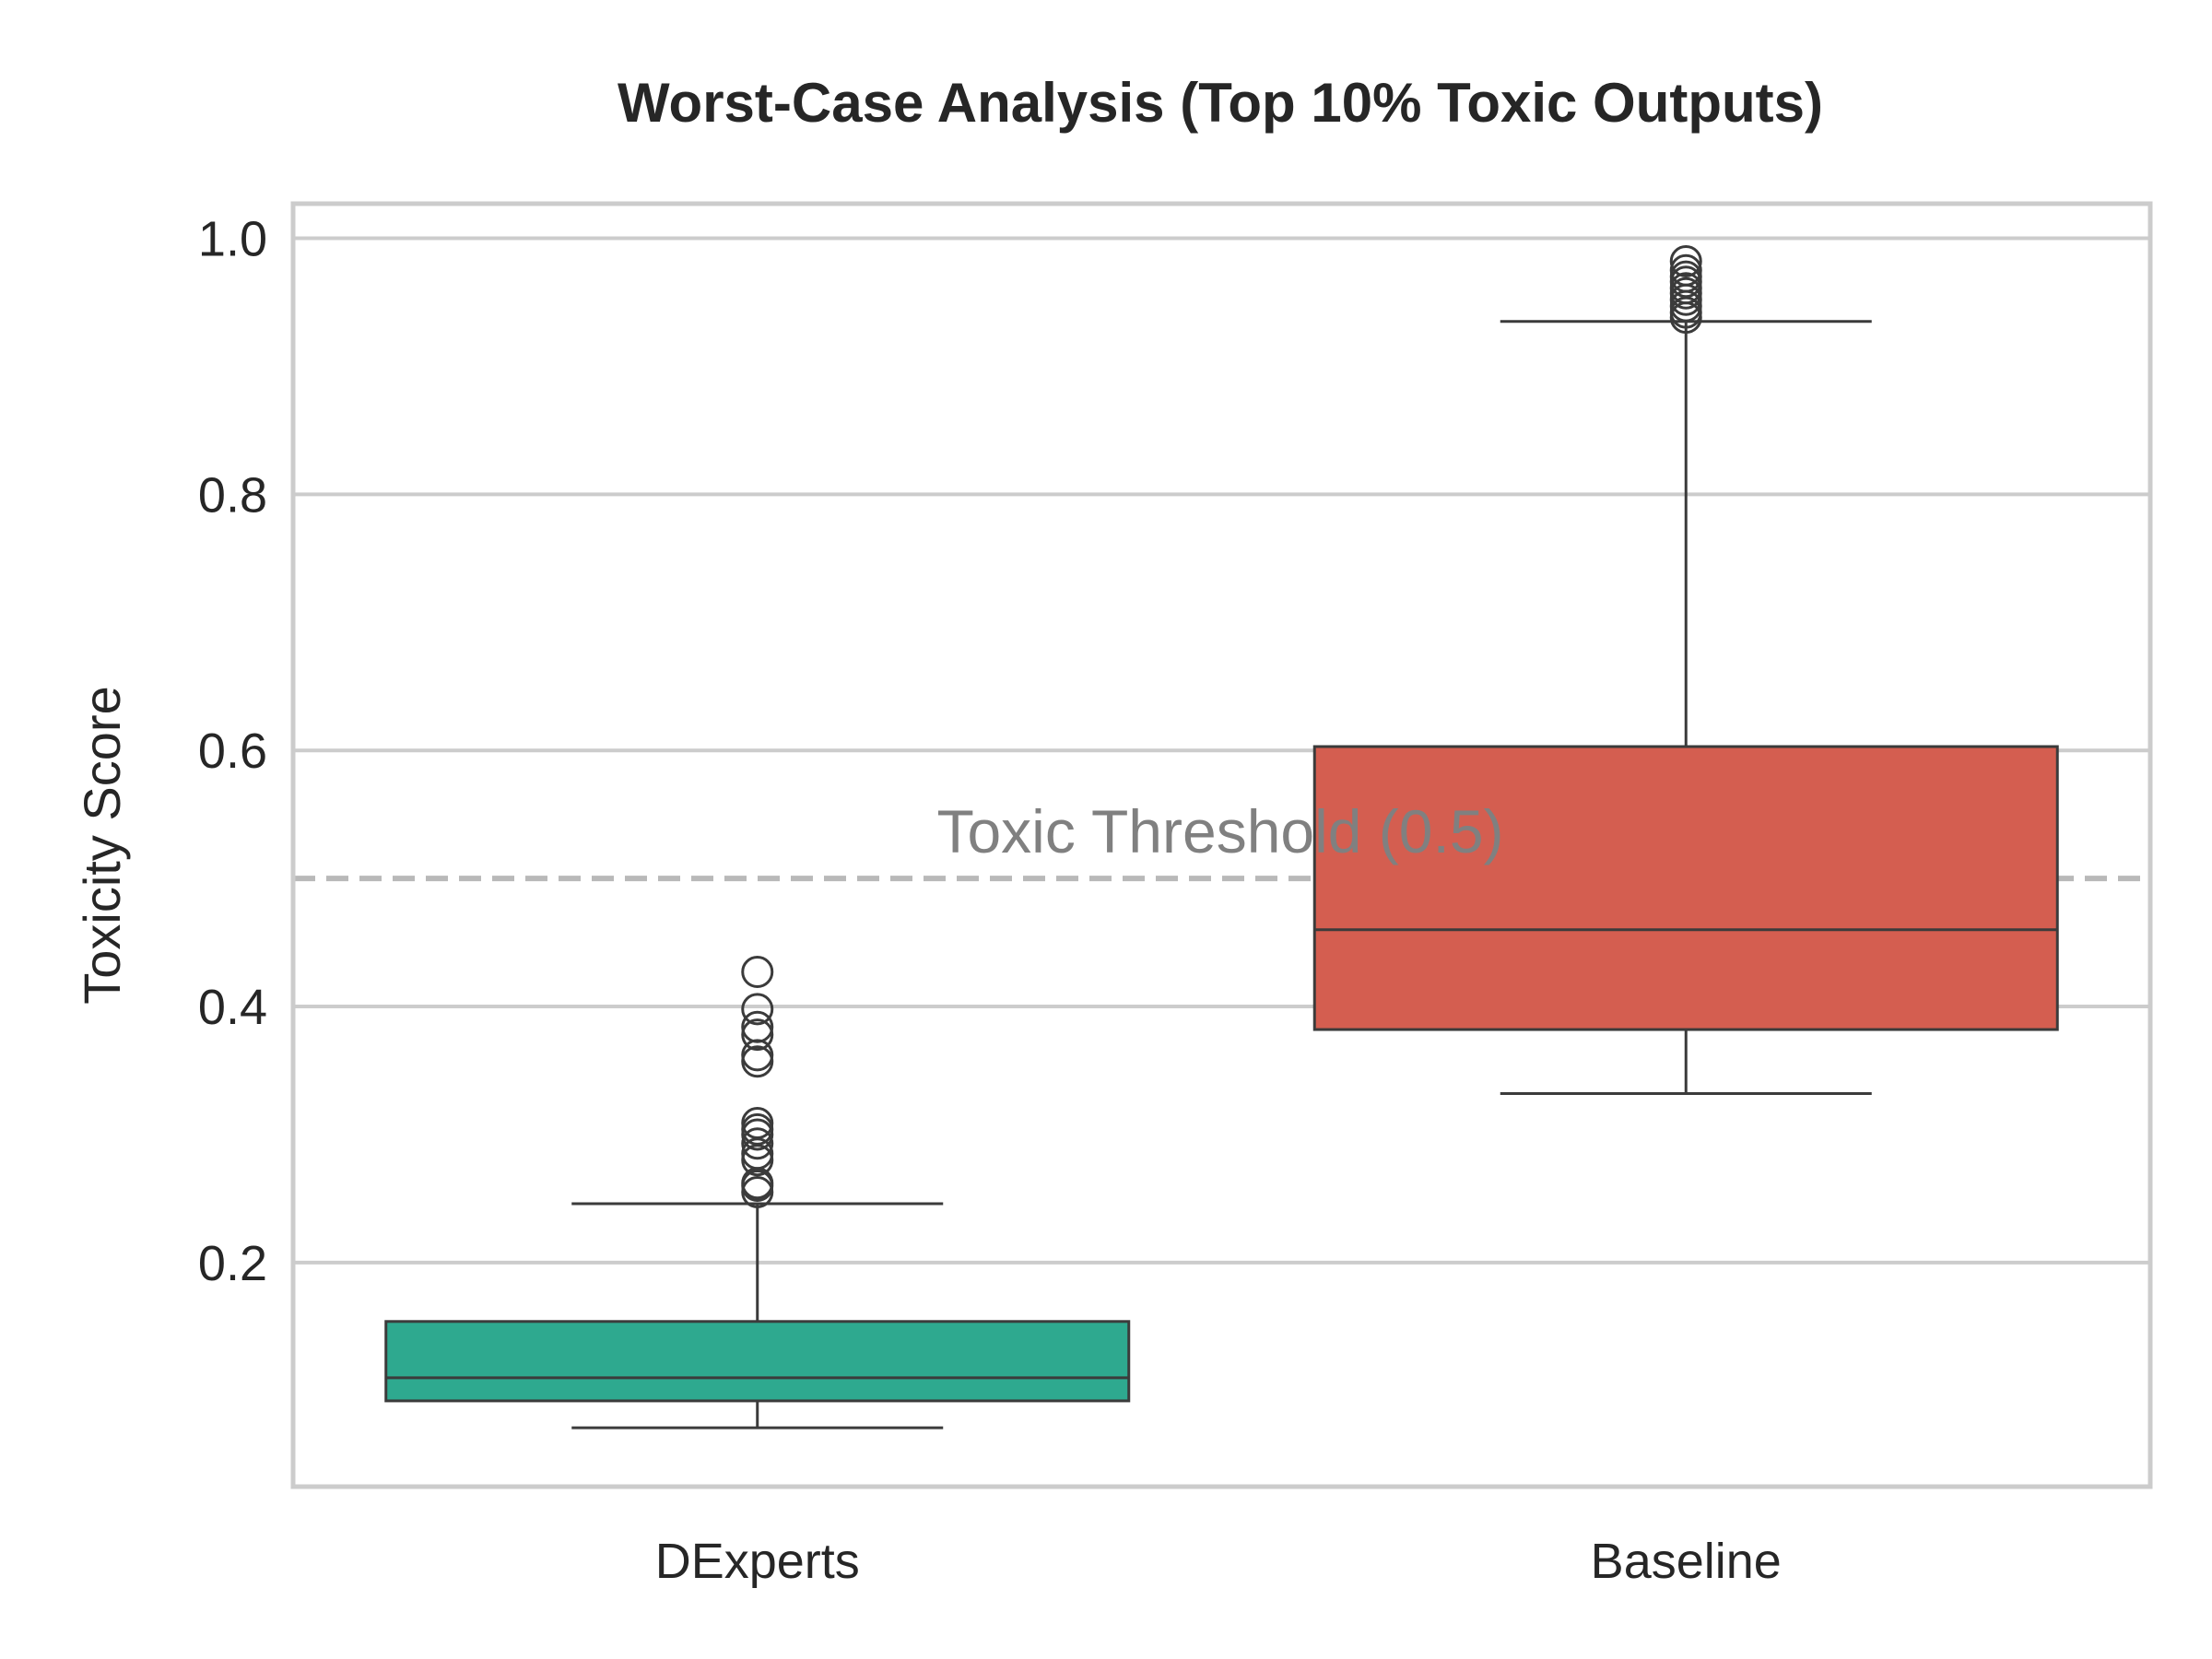 Image resolution: width=2212 pixels, height=1659 pixels. What do you see at coordinates (1686, 1561) in the screenshot?
I see `x-tick-label: Baseline` at bounding box center [1686, 1561].